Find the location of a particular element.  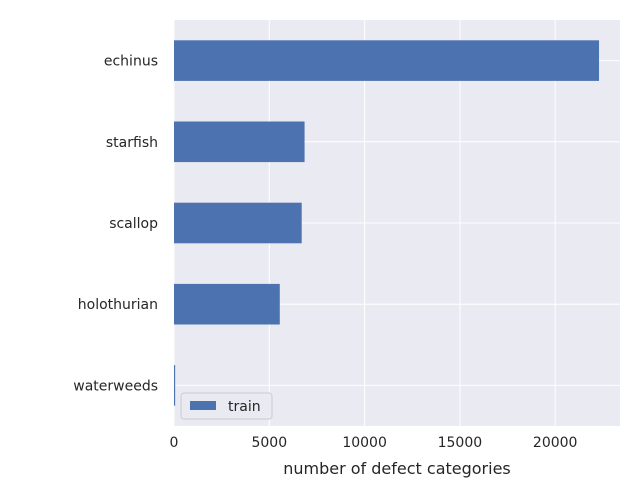

y-tick-label: scallop is located at coordinates (133, 224).